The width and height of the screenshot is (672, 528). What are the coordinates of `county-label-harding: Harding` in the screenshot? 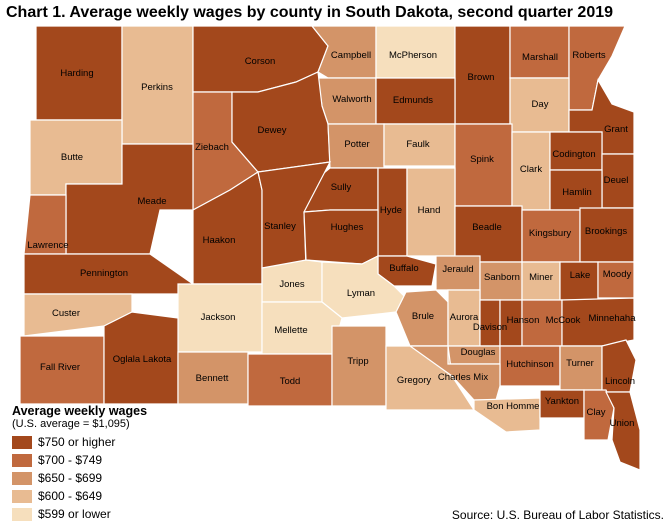 It's located at (76, 73).